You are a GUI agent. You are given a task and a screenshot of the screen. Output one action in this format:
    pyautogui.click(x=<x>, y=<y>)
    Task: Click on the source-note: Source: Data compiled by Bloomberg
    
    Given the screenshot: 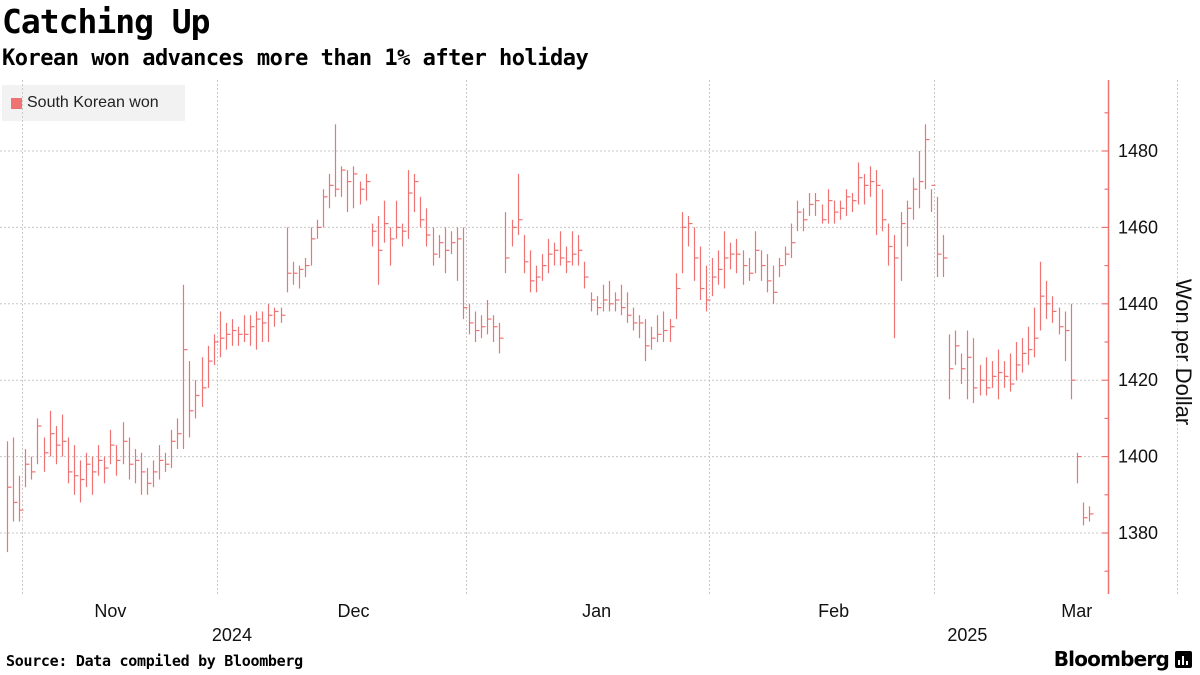 What is the action you would take?
    pyautogui.click(x=154, y=661)
    